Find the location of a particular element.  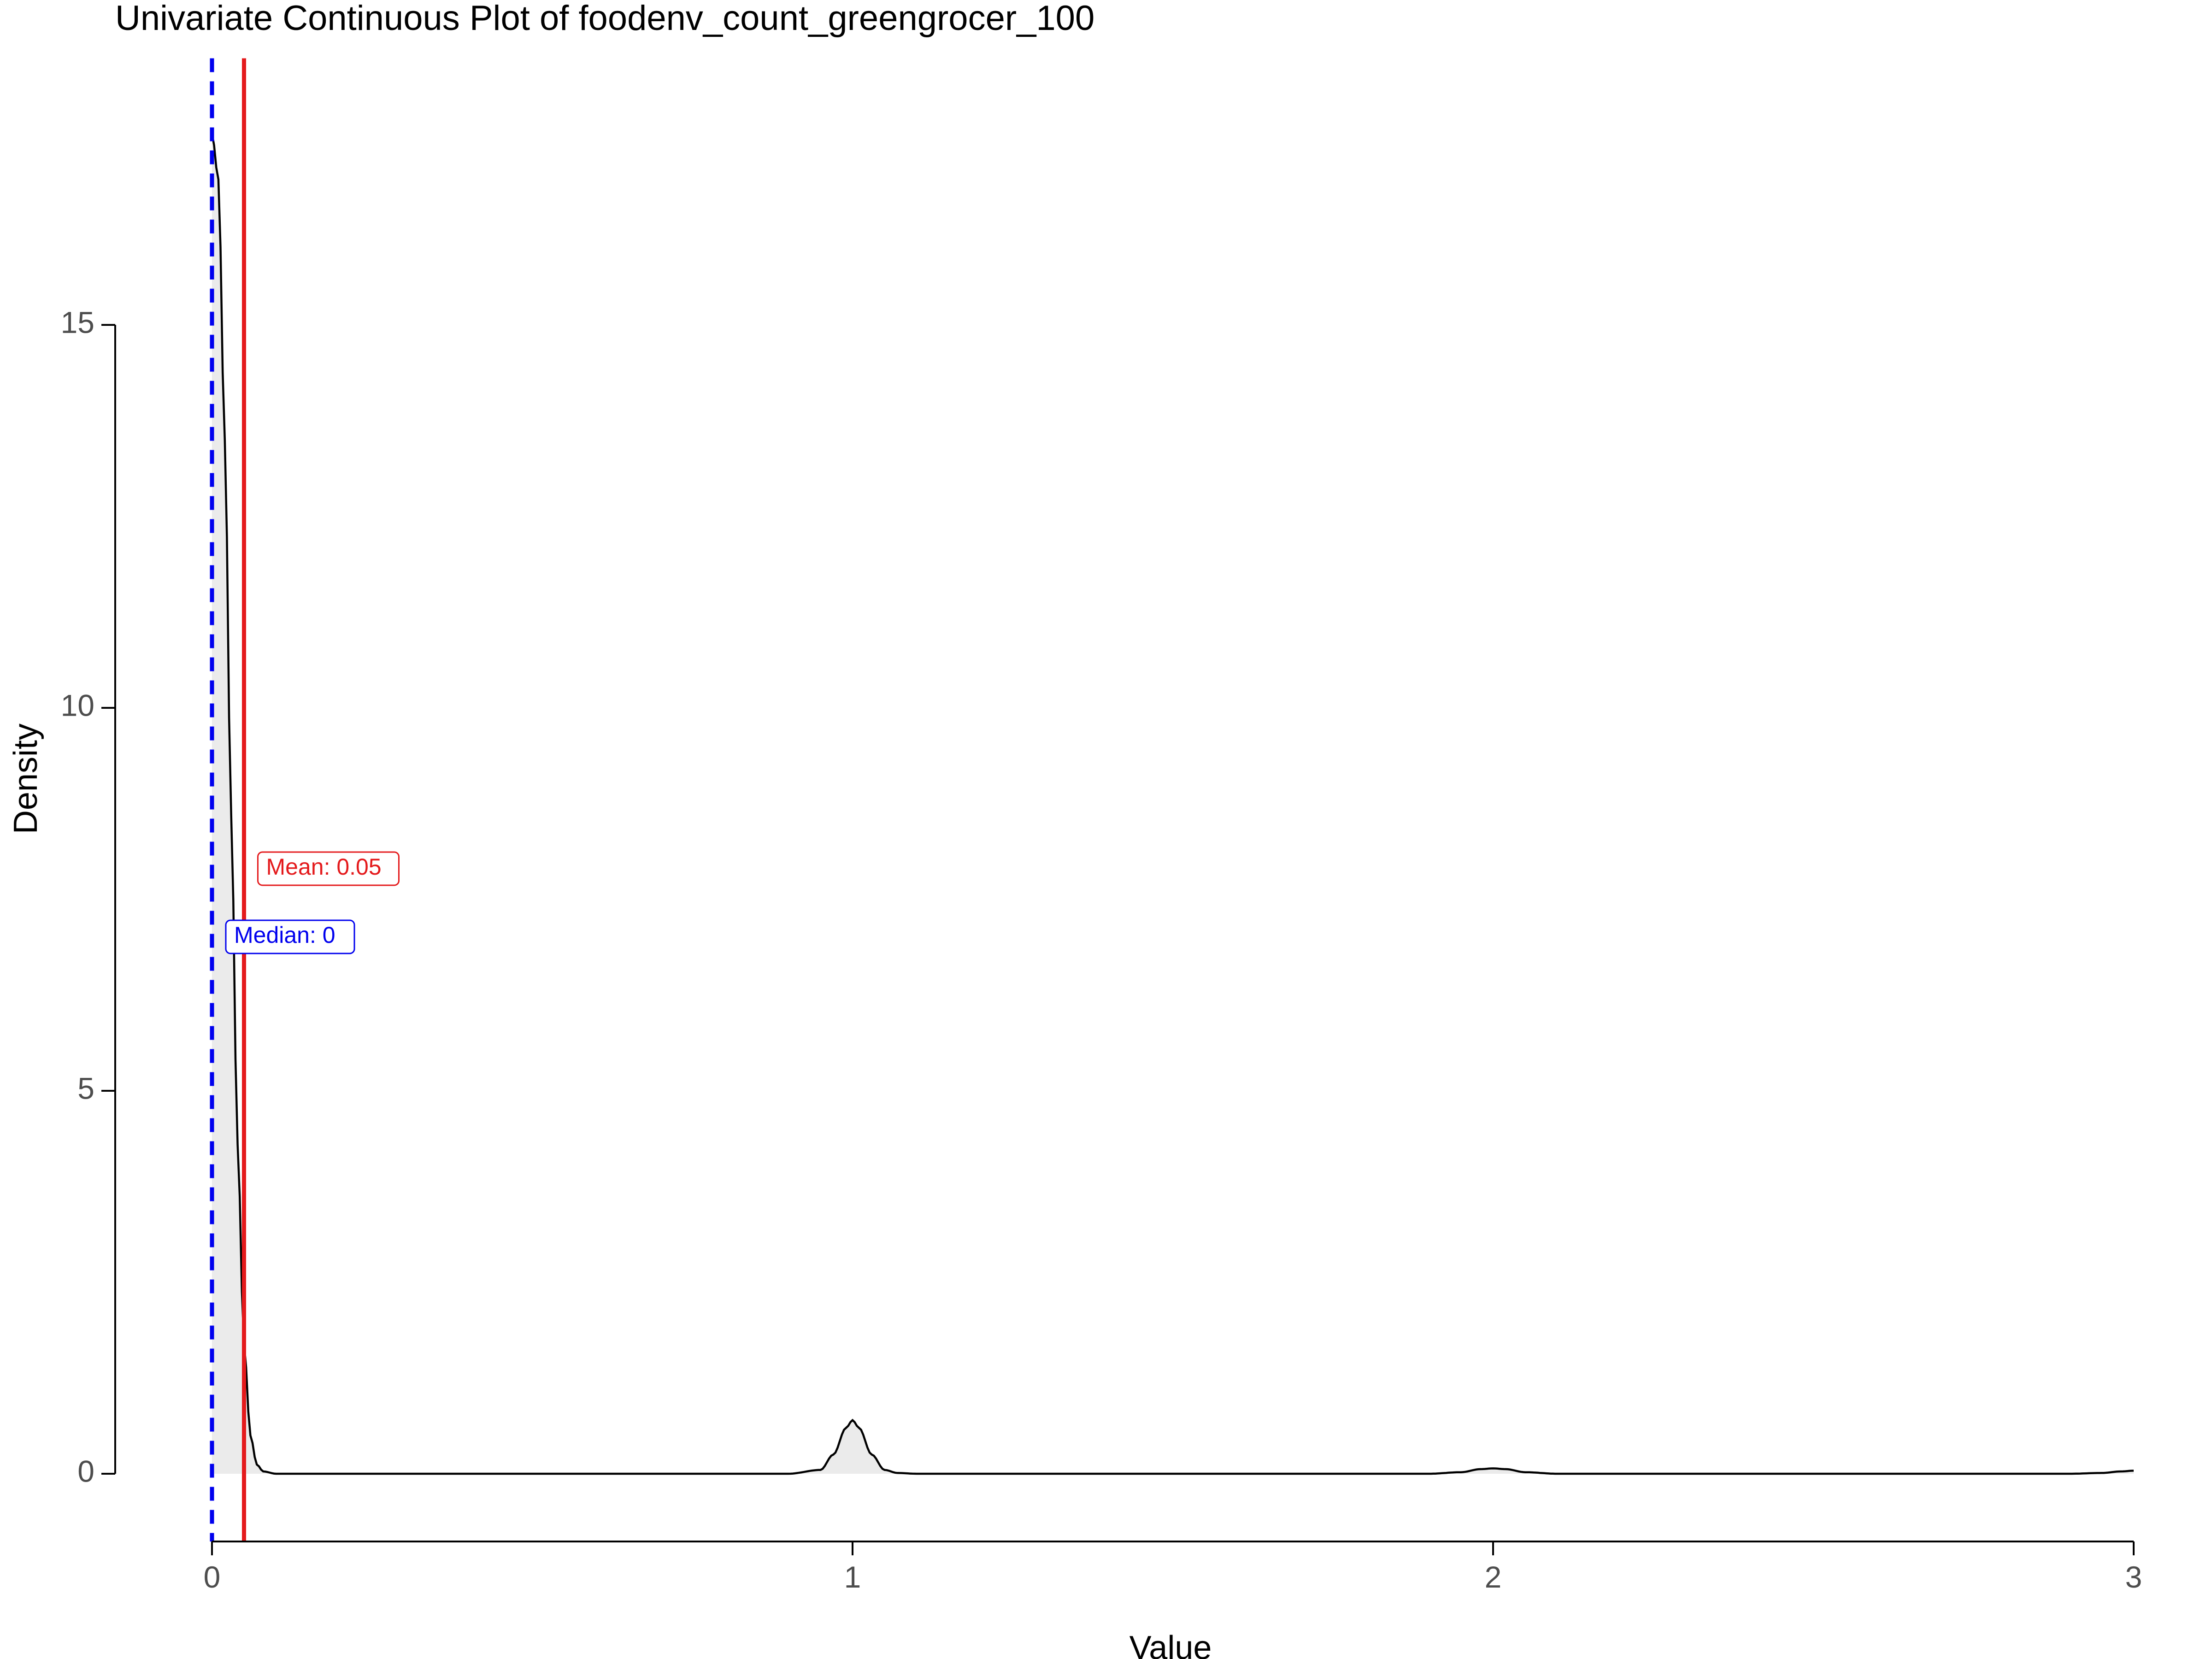

y-tick-label: 0 is located at coordinates (85, 1471).